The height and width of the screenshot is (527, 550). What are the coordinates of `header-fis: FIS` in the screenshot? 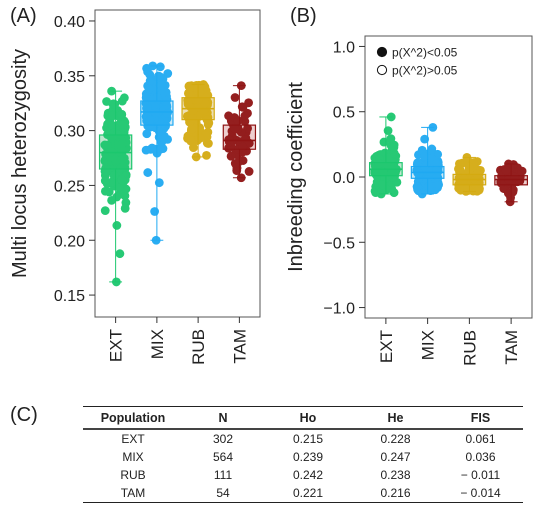 It's located at (480, 418).